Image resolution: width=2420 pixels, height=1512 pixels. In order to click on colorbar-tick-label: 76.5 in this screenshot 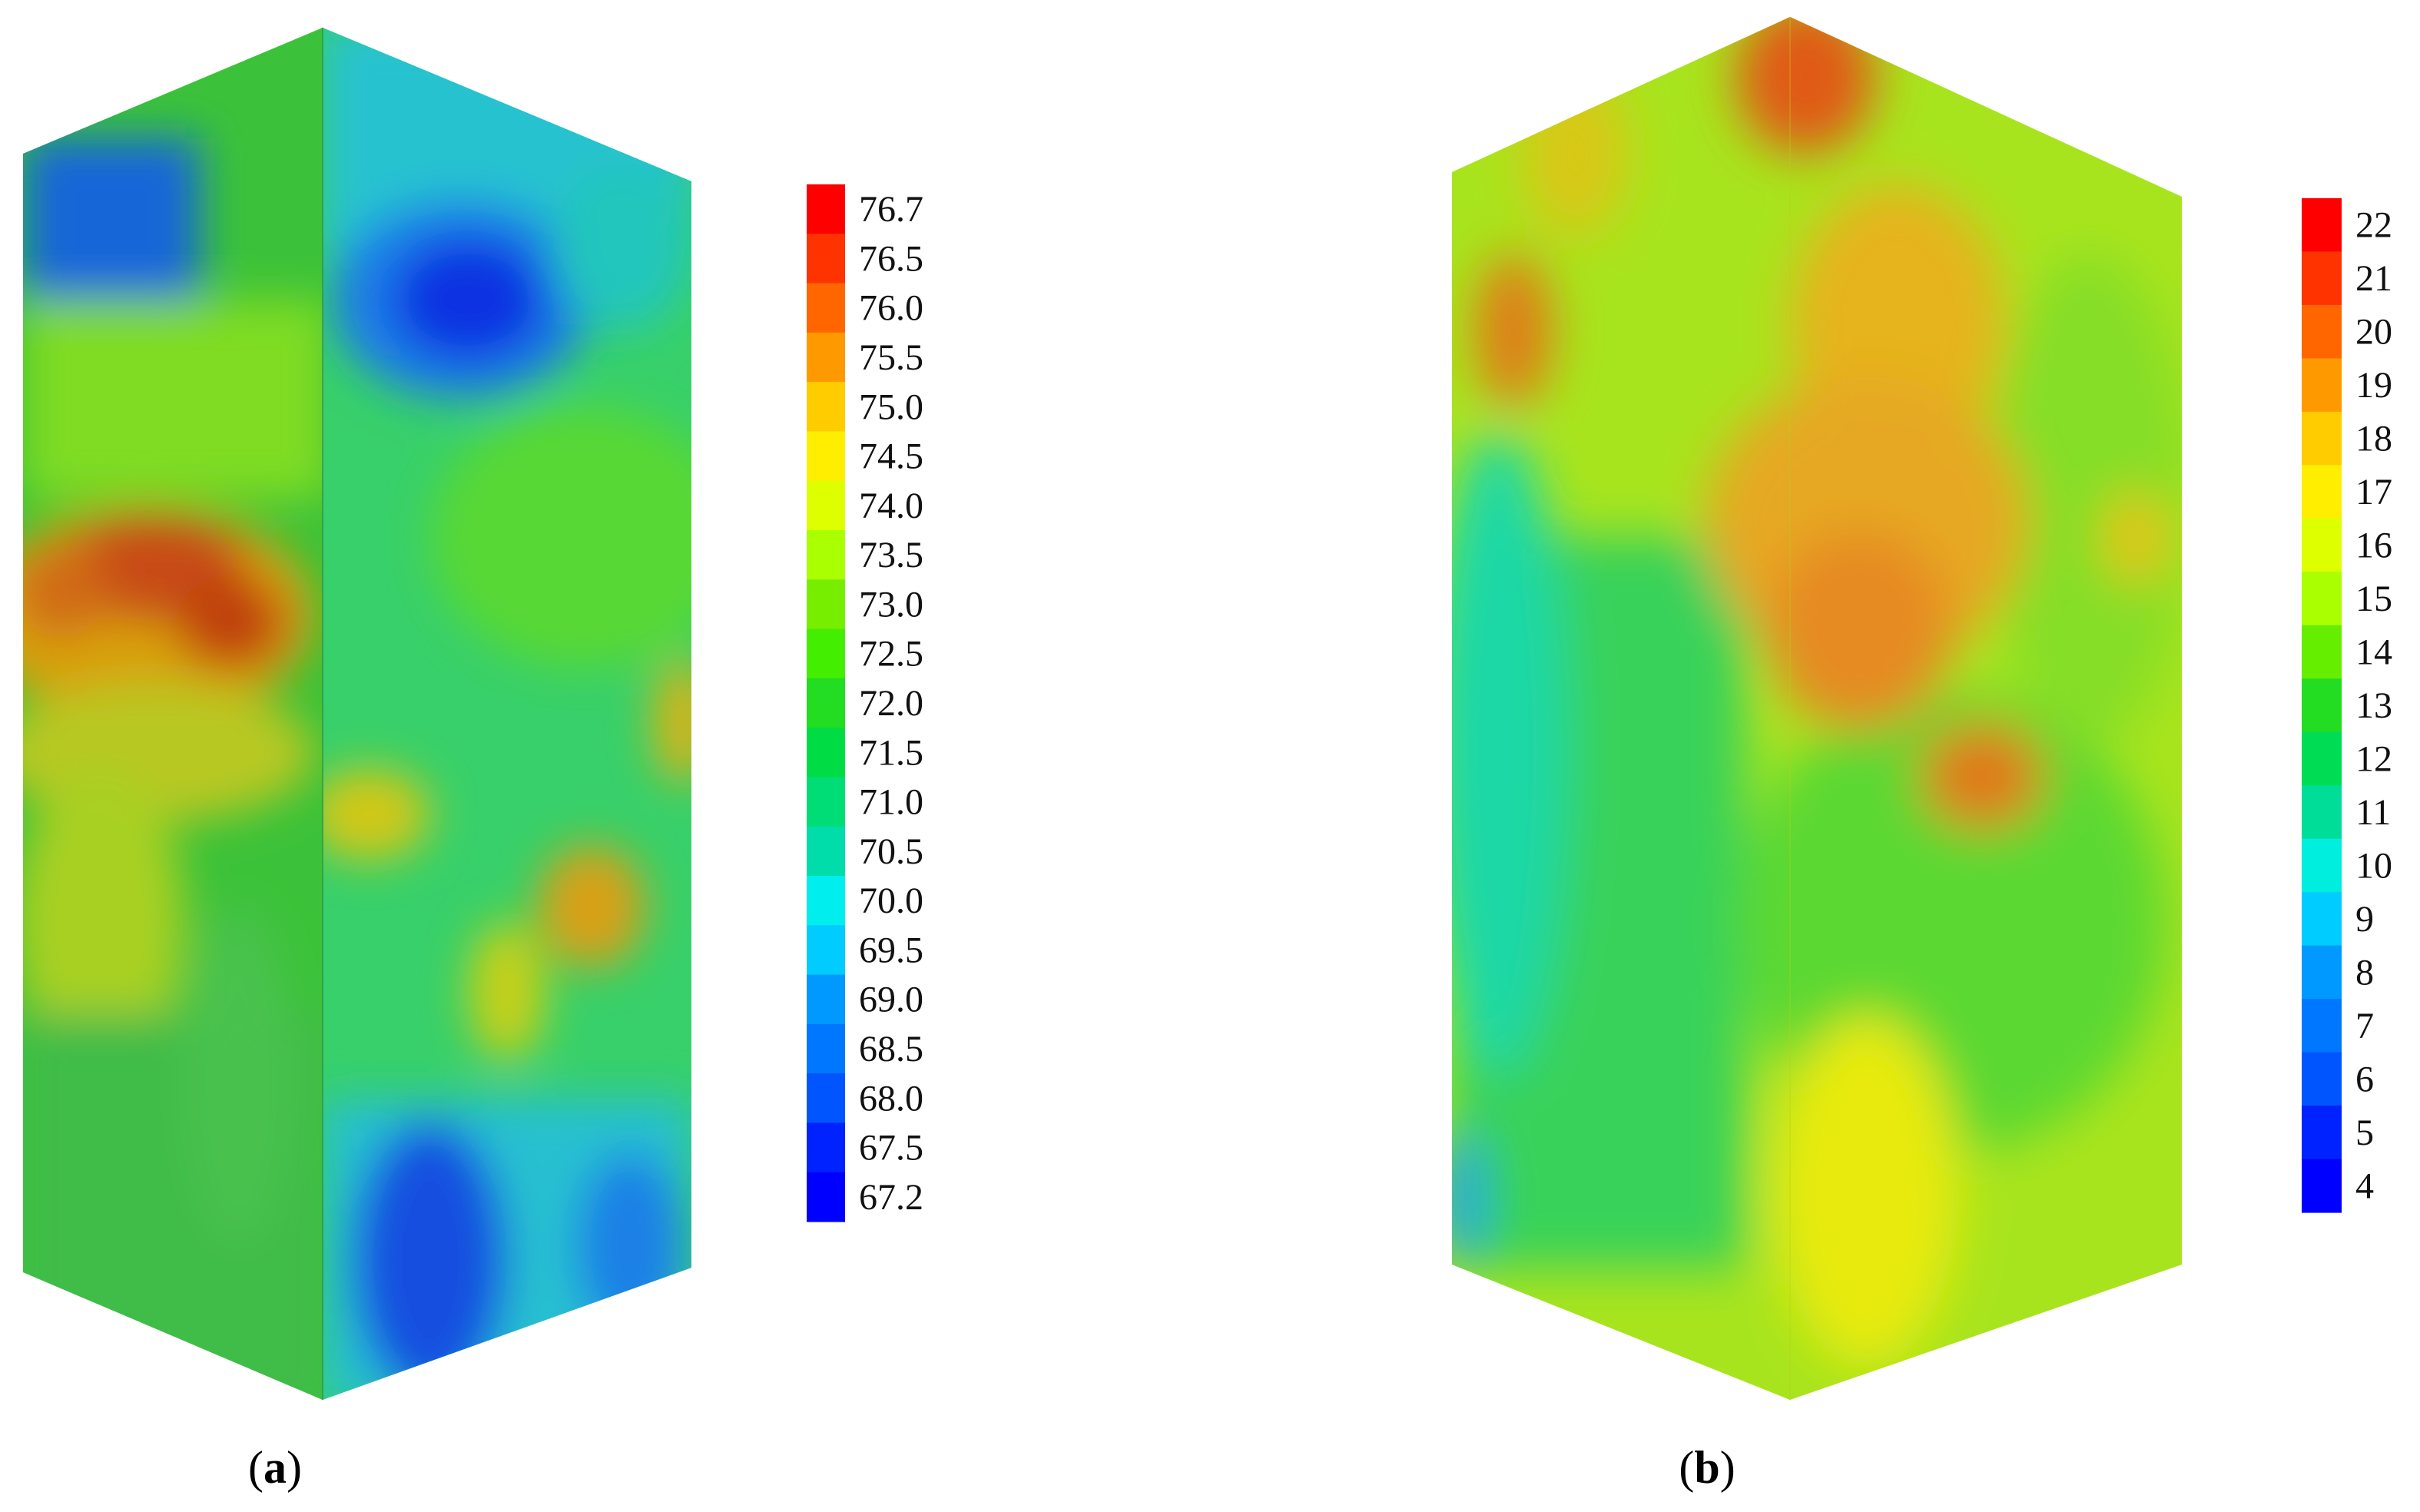, I will do `click(891, 258)`.